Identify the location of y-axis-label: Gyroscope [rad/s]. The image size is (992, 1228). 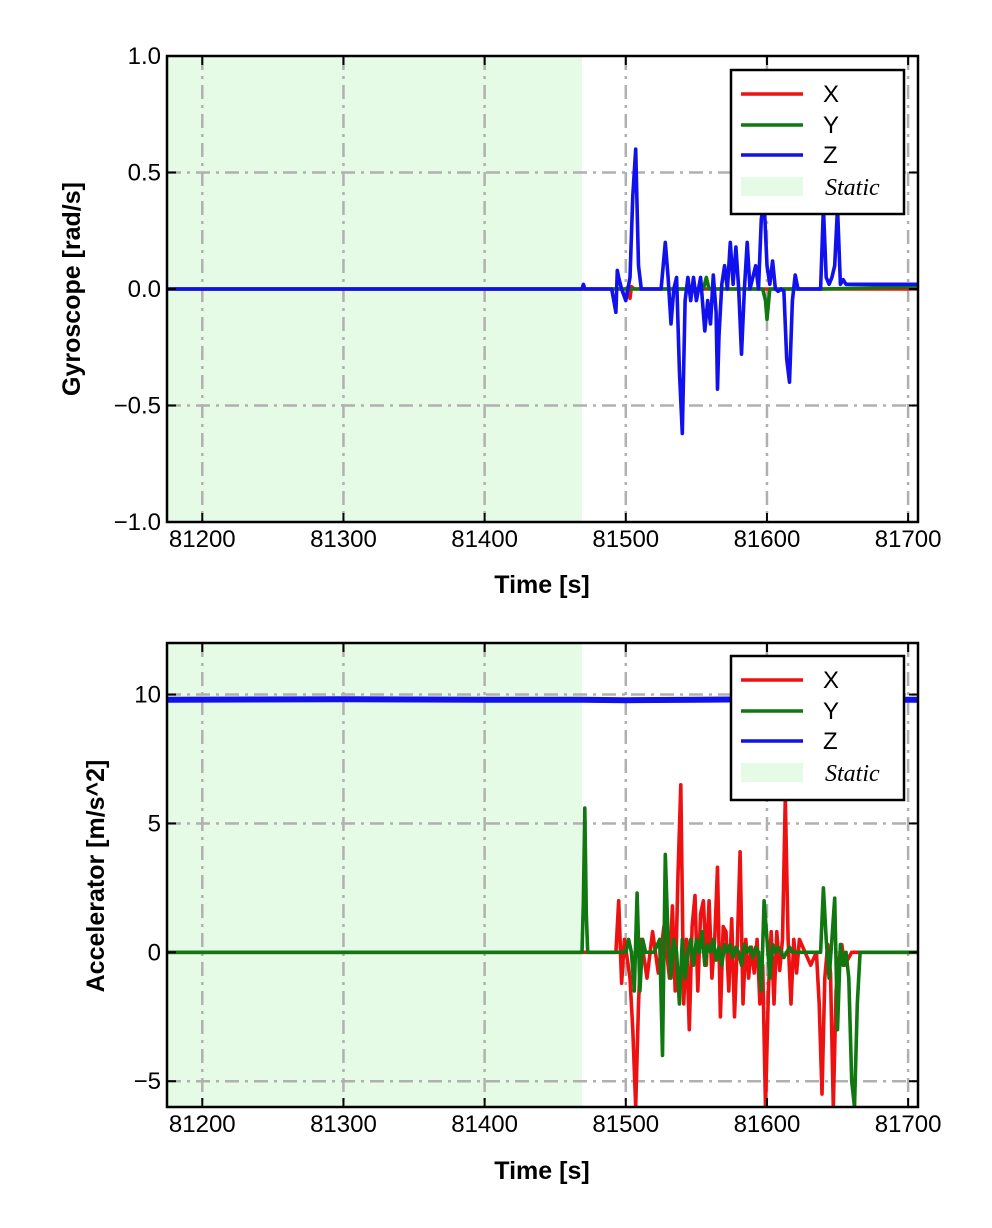
(72, 289).